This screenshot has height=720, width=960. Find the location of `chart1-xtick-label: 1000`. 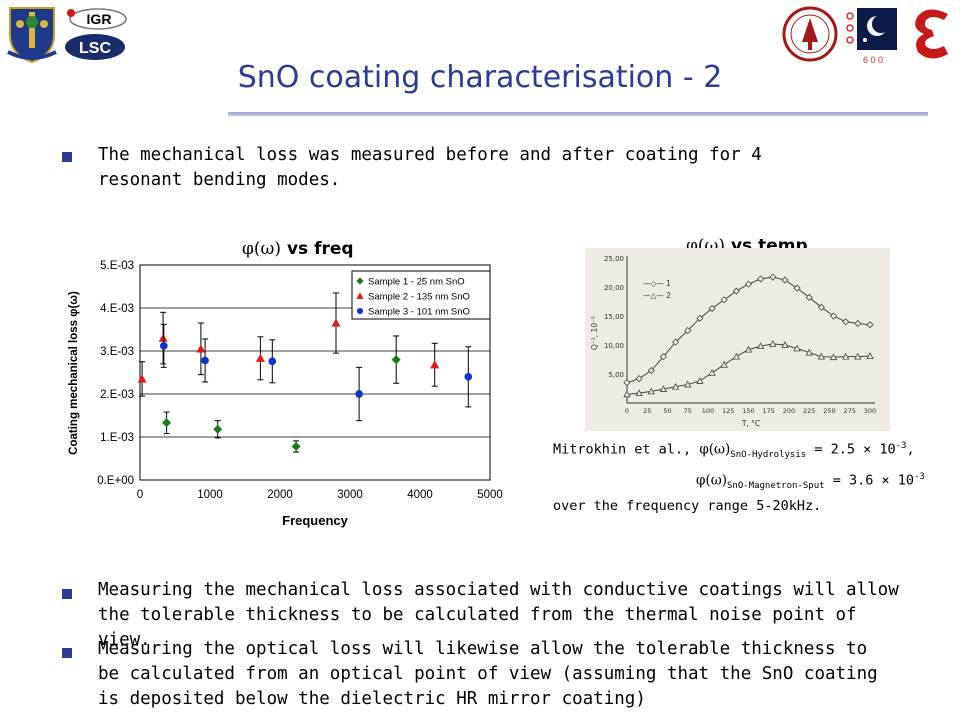

chart1-xtick-label: 1000 is located at coordinates (210, 495).